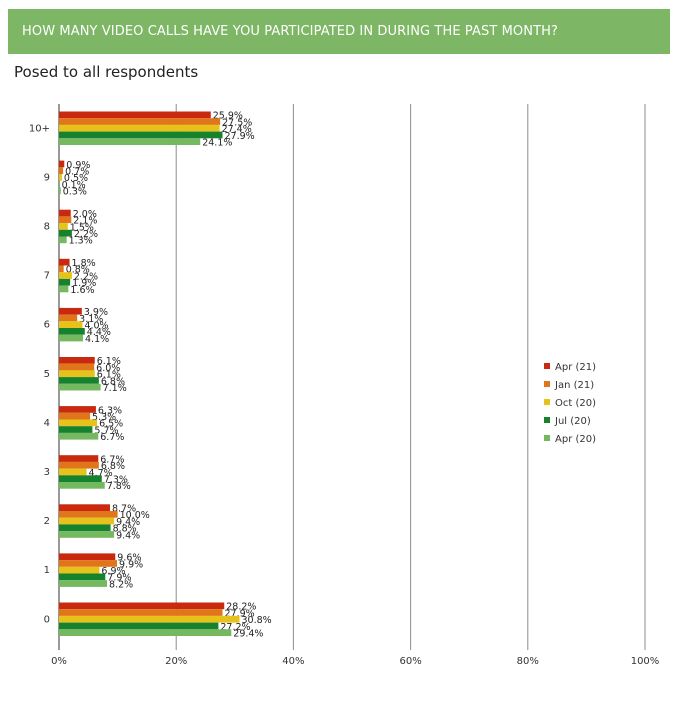 The height and width of the screenshot is (711, 677). I want to click on data-label: 25.9%, so click(228, 116).